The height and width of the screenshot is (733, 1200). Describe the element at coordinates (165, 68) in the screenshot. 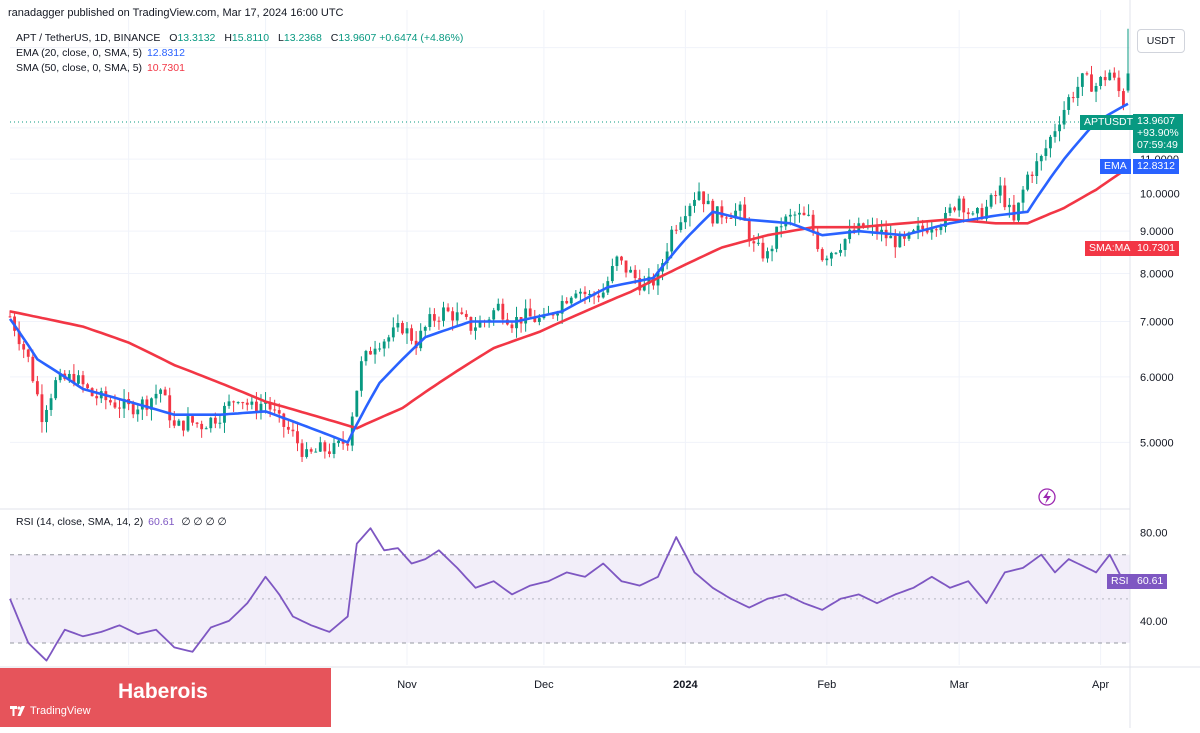

I see `sma-legend-value: 10.7301` at that location.